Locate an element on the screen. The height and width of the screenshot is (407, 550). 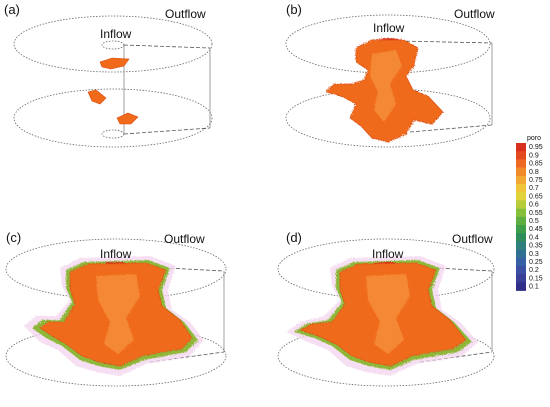
panel-b: (b) Inflow Outflow is located at coordinates (390, 75).